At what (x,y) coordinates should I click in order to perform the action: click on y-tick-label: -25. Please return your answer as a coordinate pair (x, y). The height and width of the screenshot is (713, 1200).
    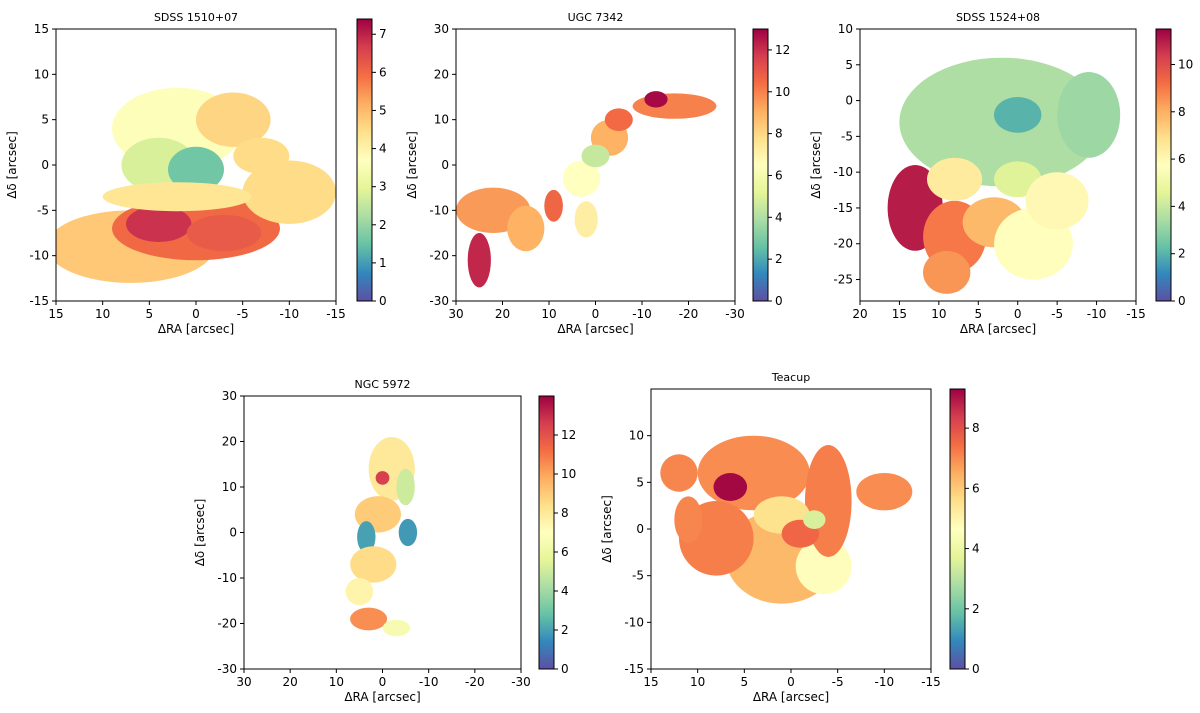
    Looking at the image, I should click on (843, 280).